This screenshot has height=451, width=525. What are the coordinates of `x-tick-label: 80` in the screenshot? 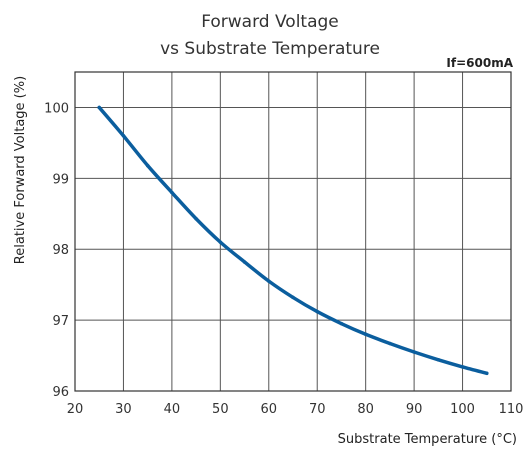 It's located at (365, 409).